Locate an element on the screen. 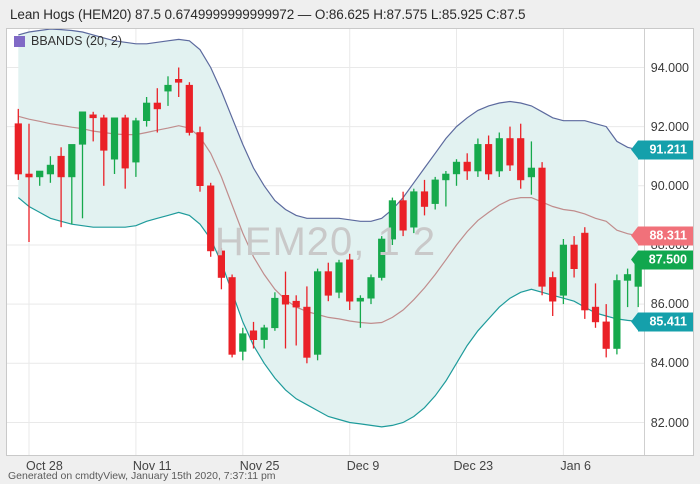  time-tick-label: Oct 28 is located at coordinates (44, 466).